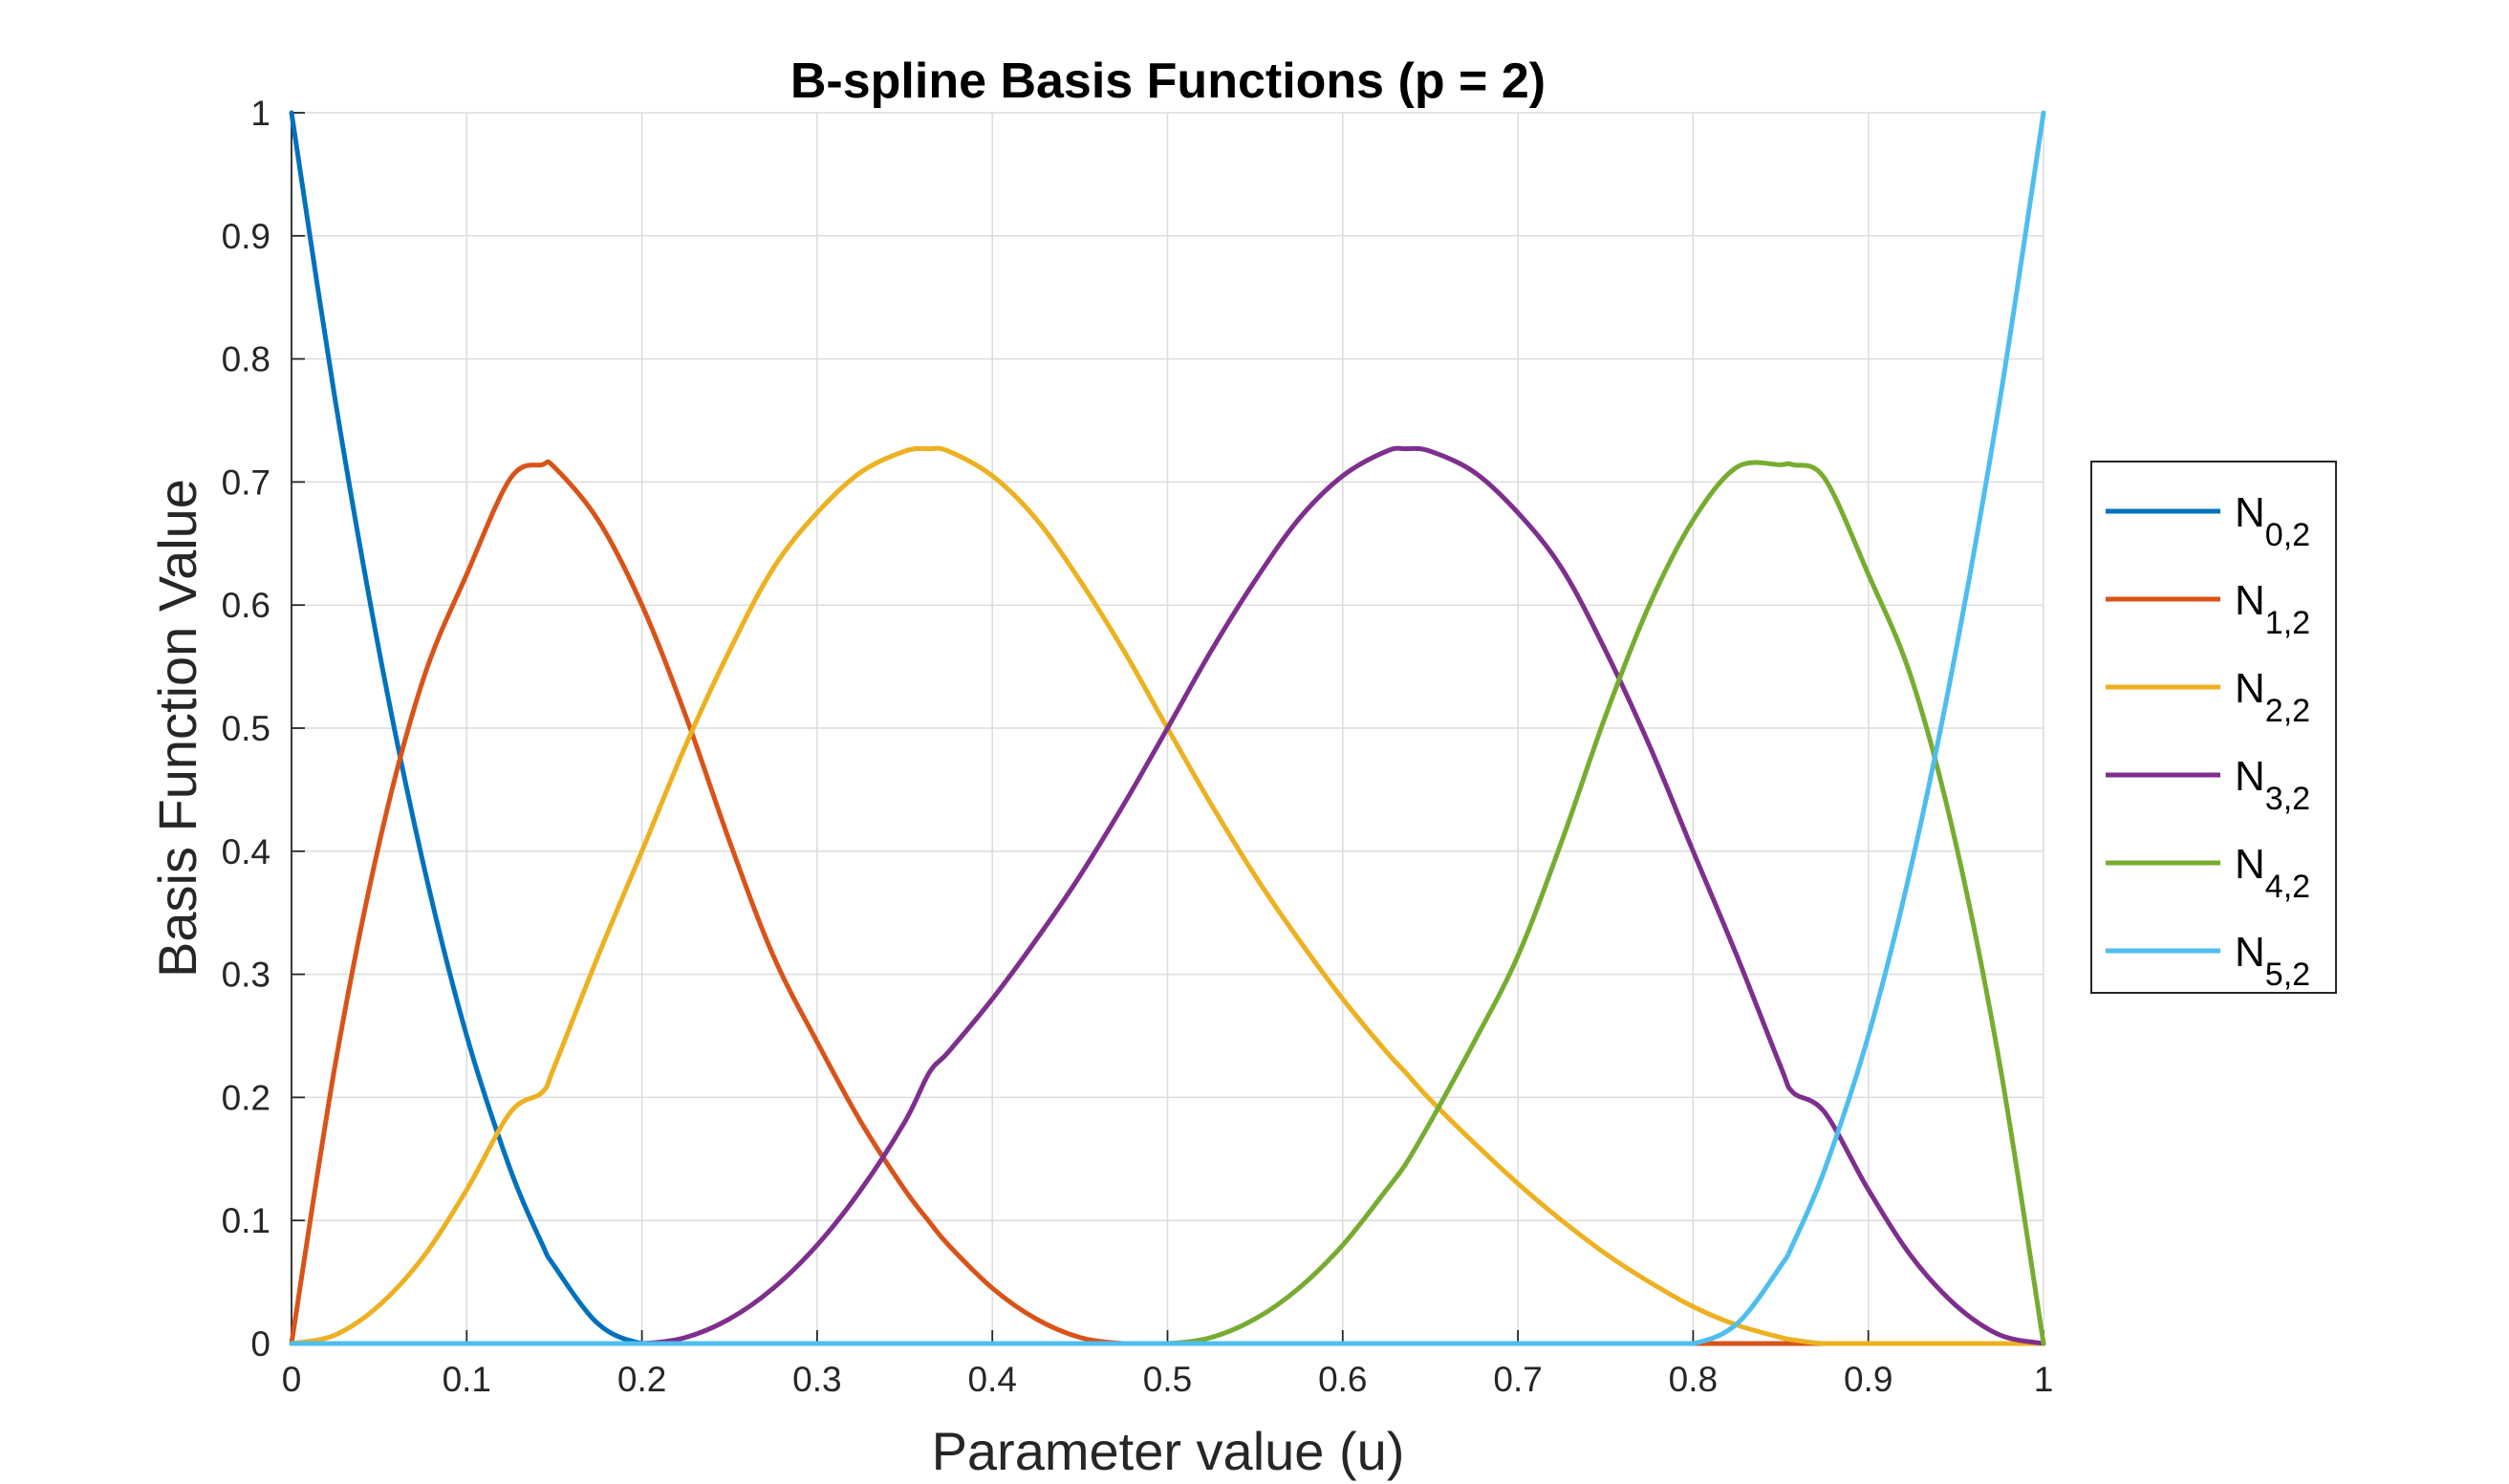 The width and height of the screenshot is (2509, 1484). I want to click on y-tick-label: 0.1, so click(246, 1220).